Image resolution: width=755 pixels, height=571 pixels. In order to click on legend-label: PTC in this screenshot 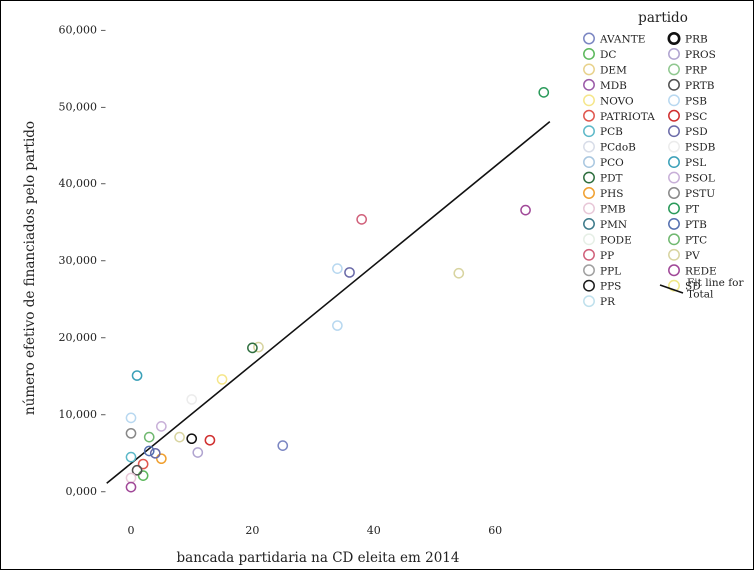, I will do `click(696, 240)`.